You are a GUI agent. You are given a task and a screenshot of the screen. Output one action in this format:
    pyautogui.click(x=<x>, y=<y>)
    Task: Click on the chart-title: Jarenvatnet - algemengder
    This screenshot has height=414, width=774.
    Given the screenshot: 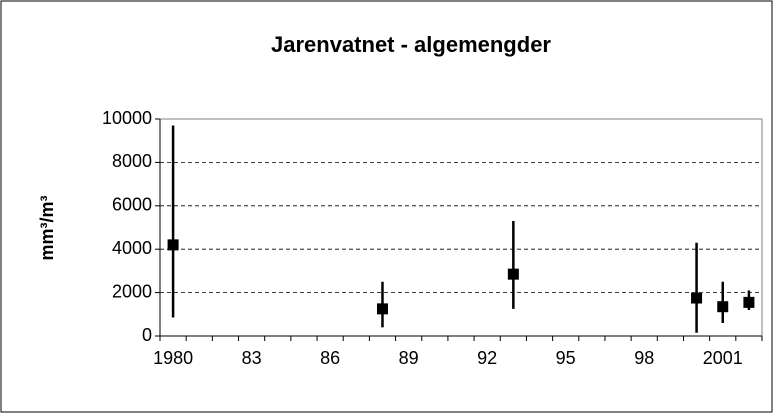 What is the action you would take?
    pyautogui.click(x=411, y=44)
    